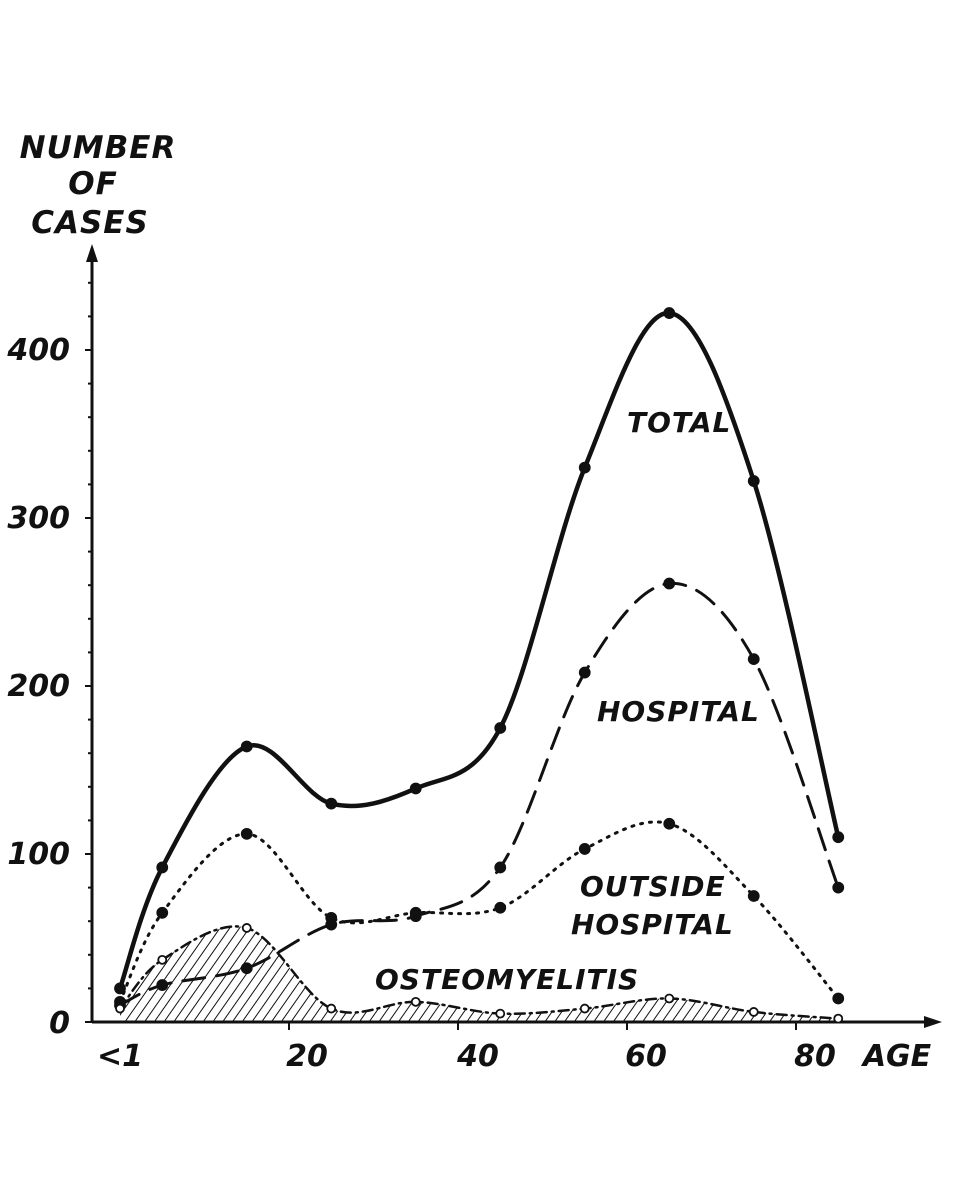 The height and width of the screenshot is (1200, 960). What do you see at coordinates (479, 912) in the screenshot?
I see `series-line-outside-hospital` at bounding box center [479, 912].